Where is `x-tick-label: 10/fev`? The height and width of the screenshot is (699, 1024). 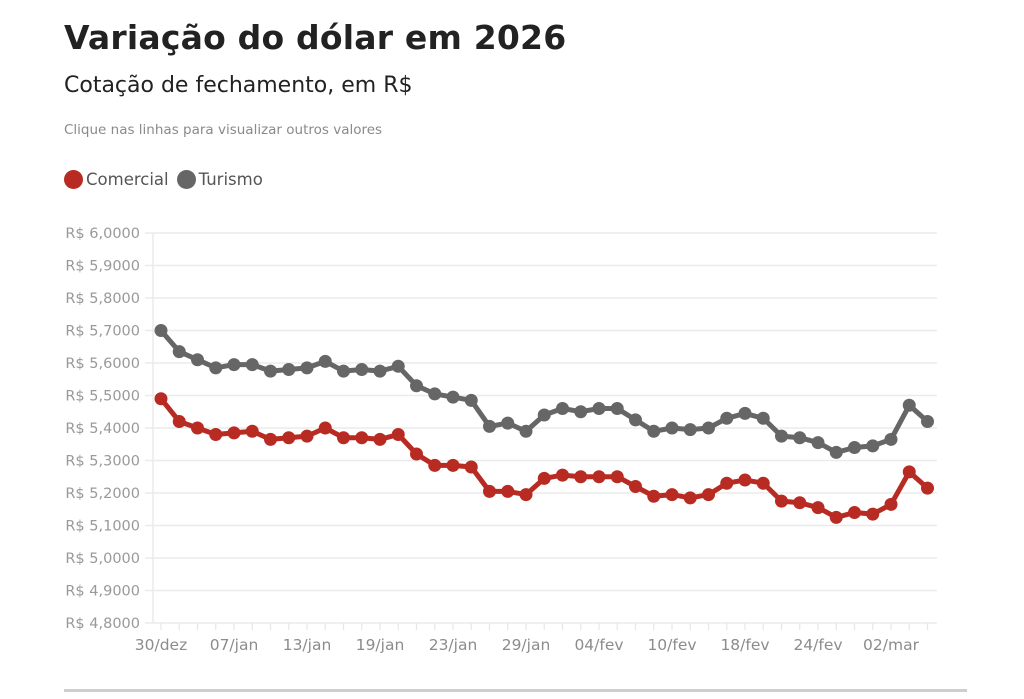
x-tick-label: 10/fev is located at coordinates (671, 645).